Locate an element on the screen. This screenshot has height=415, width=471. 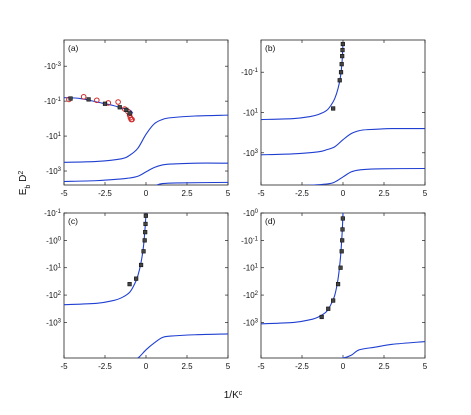
panel-label: (d) is located at coordinates (270, 221).